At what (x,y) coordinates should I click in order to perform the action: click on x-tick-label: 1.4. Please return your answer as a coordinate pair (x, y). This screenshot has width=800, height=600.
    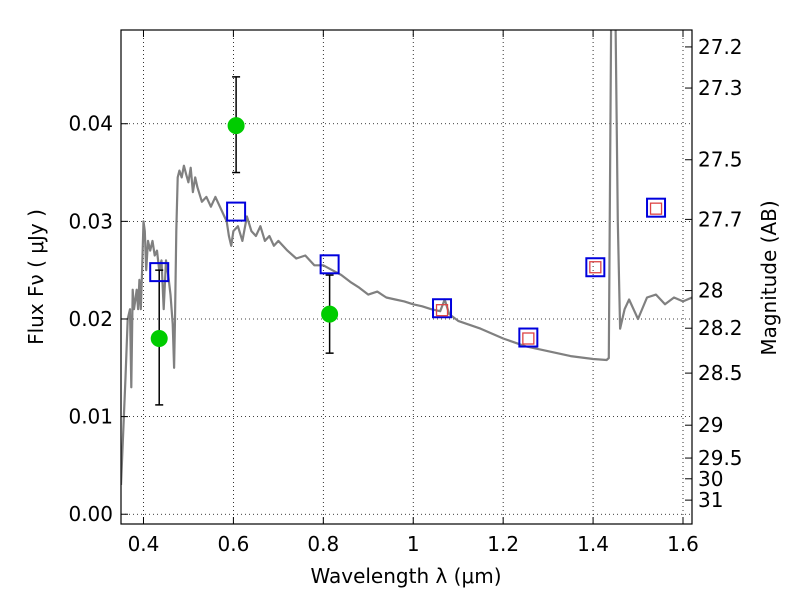
    Looking at the image, I should click on (593, 544).